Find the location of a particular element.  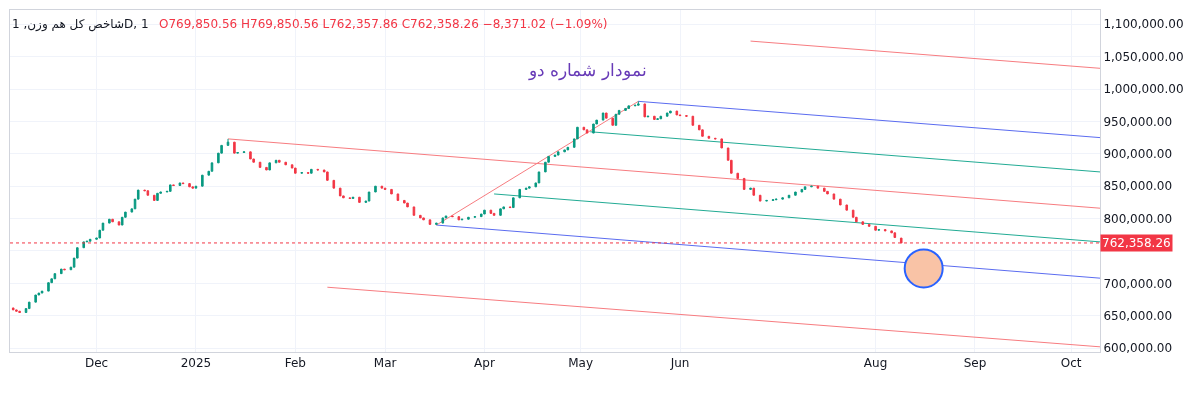

x-tick-label: Mar is located at coordinates (385, 363).